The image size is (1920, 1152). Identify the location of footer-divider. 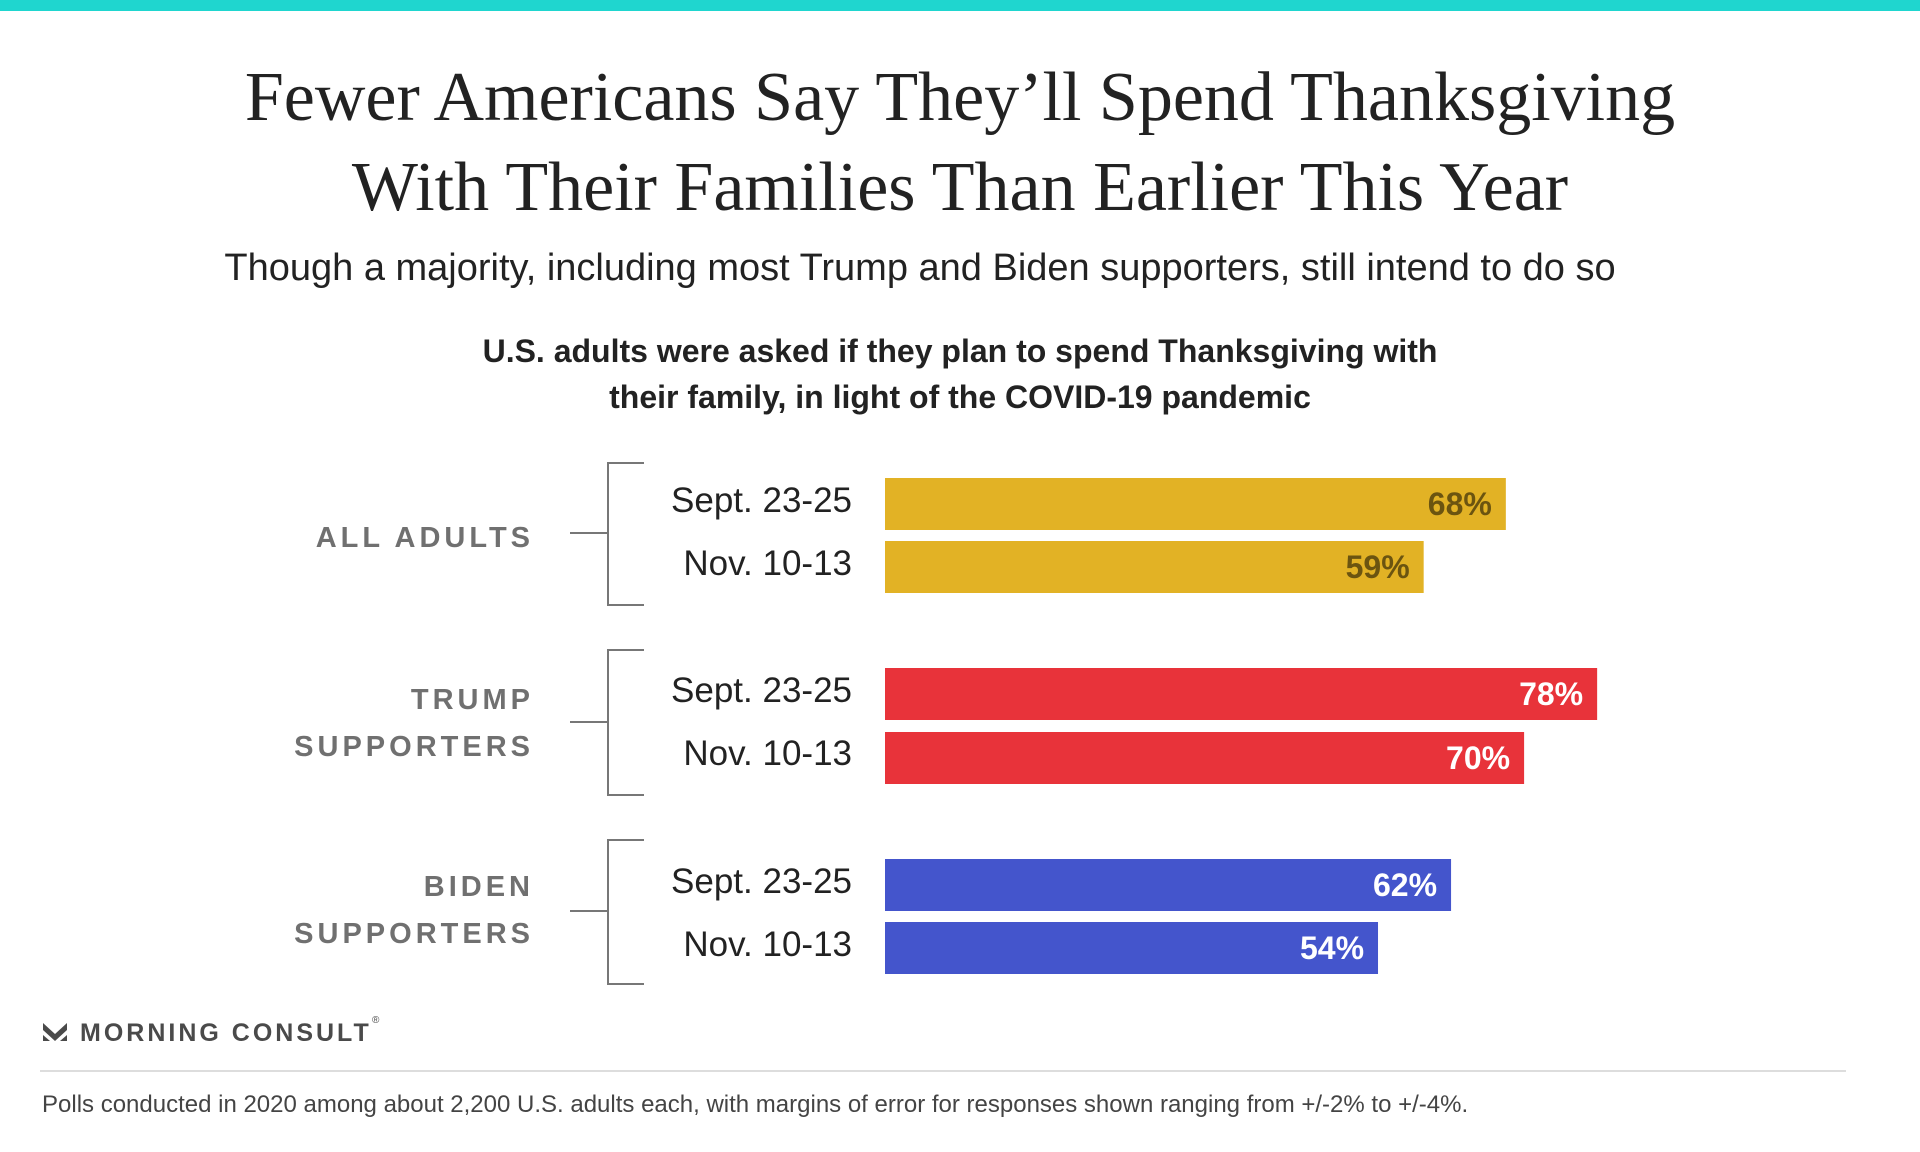
(943, 1071).